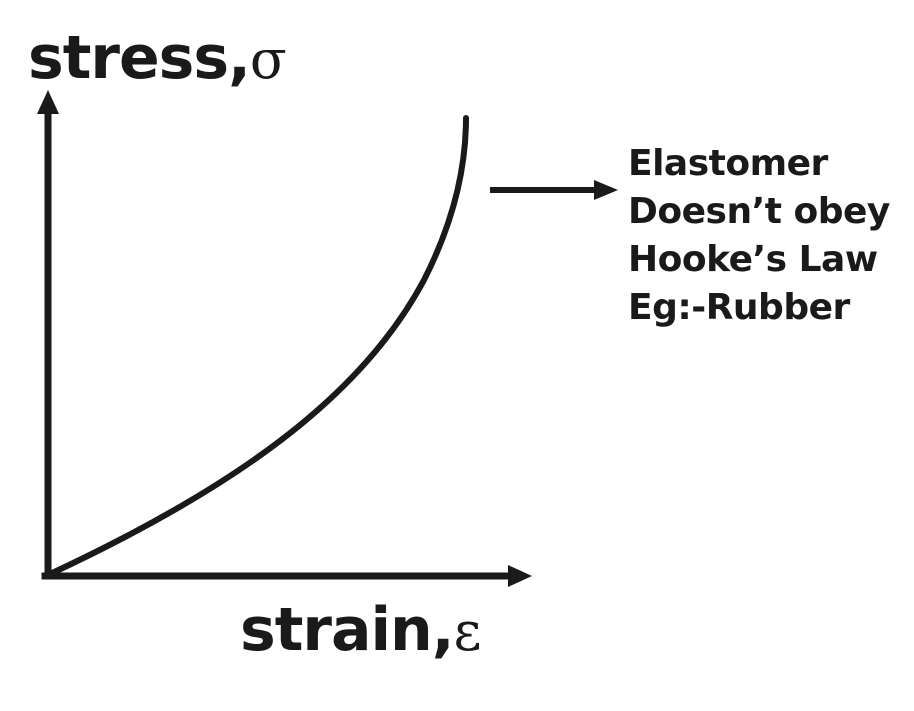  What do you see at coordinates (48, 102) in the screenshot?
I see `y-axis-arrowhead` at bounding box center [48, 102].